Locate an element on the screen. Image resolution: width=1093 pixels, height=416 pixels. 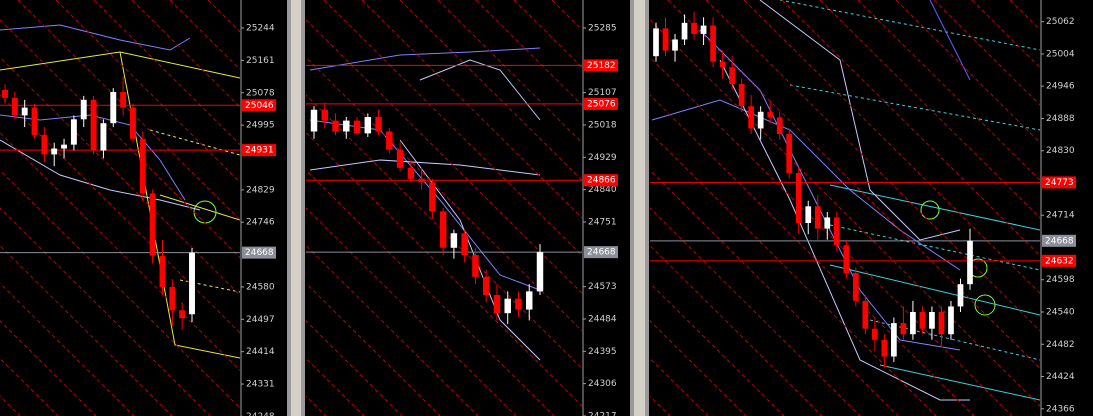
y-tick-label: 24217 is located at coordinates (602, 414).